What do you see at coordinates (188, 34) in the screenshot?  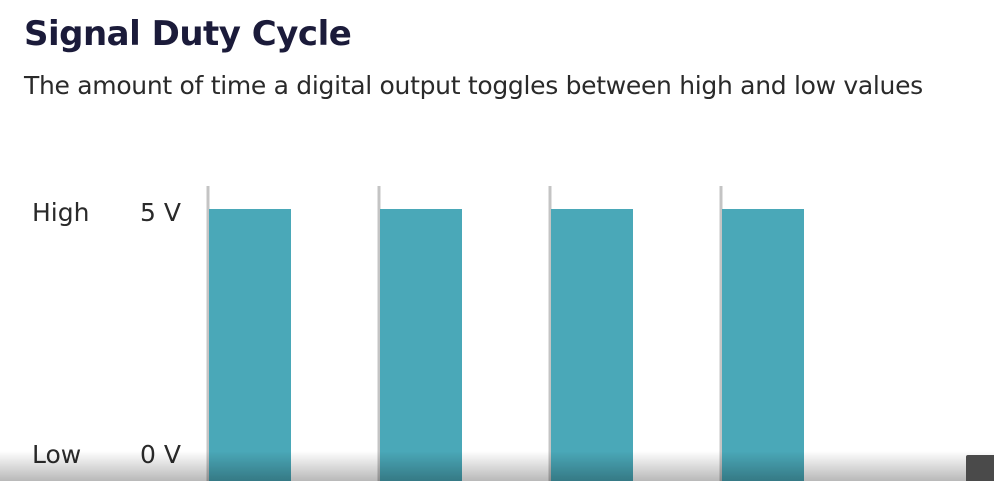 I see `slide-title: Signal Duty Cycle` at bounding box center [188, 34].